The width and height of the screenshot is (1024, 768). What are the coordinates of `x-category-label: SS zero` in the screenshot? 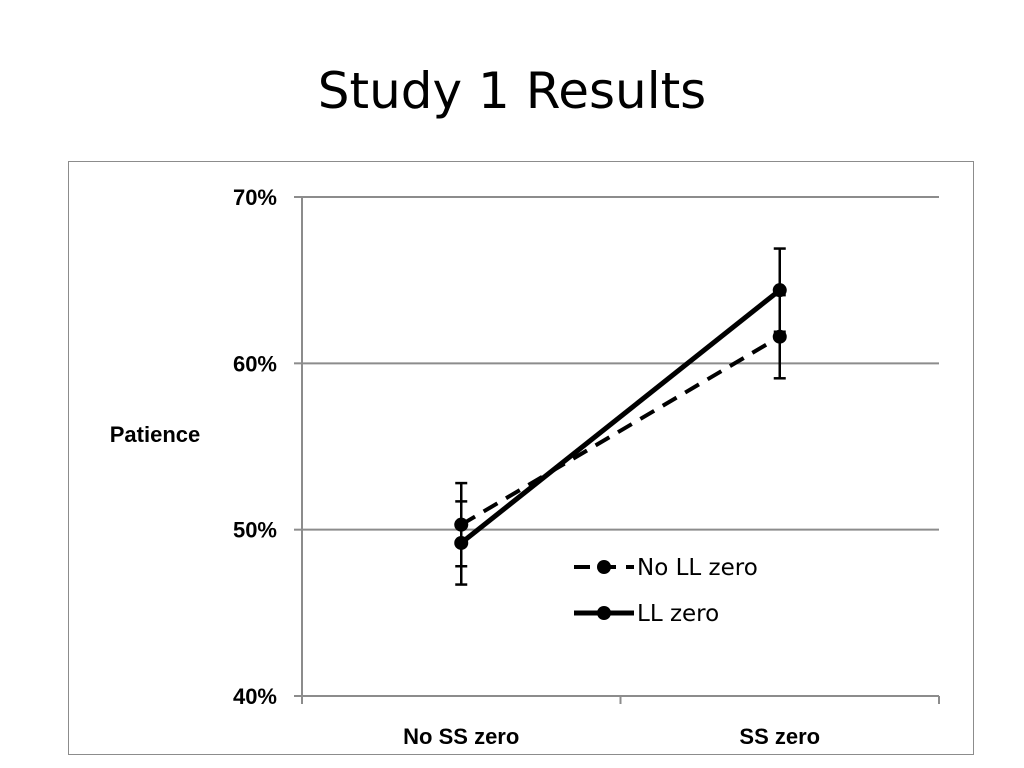 It's located at (779, 736).